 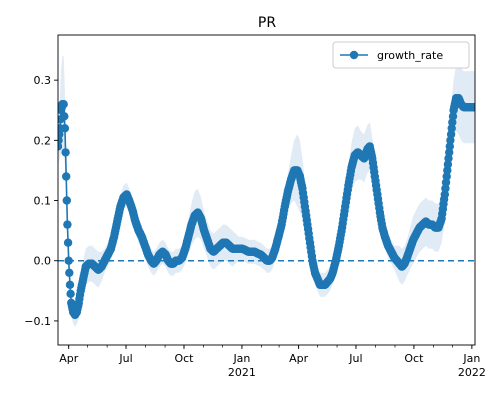 I want to click on x-tick-year-label: 2022, so click(x=472, y=372).